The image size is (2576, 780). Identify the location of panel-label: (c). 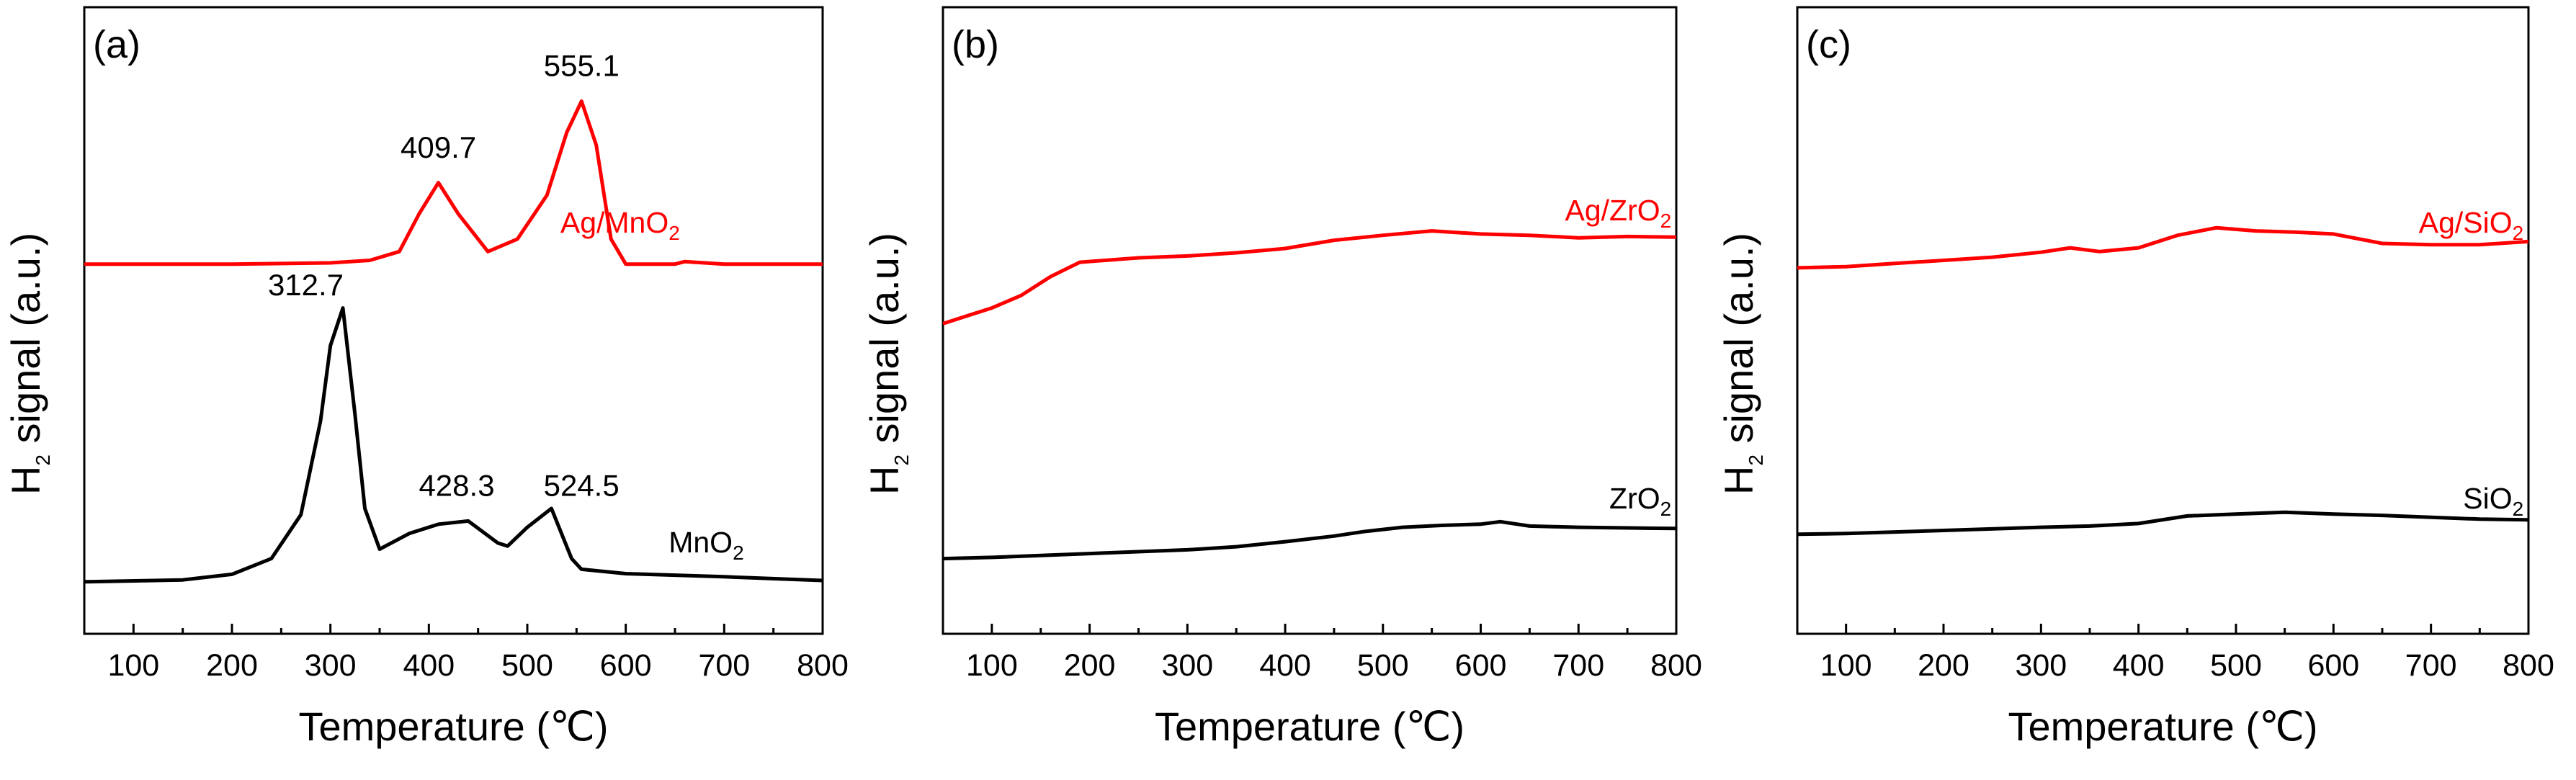
(1828, 44).